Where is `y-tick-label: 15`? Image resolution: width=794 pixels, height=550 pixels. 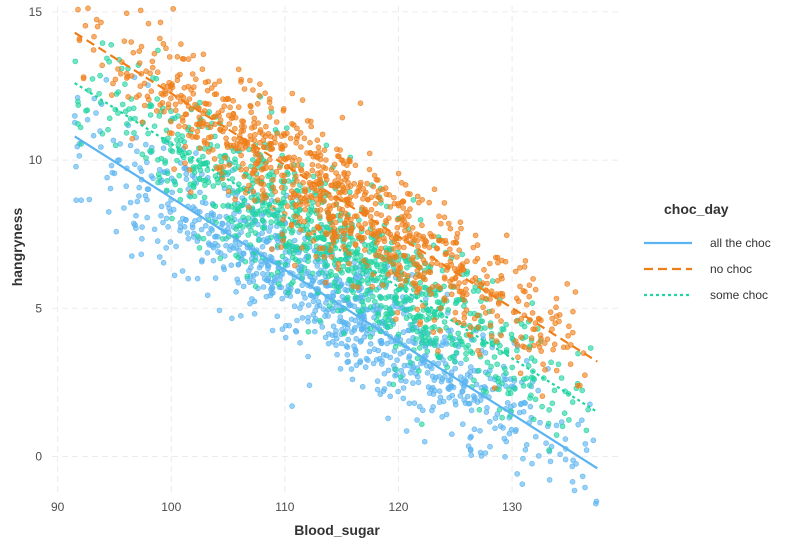 y-tick-label: 15 is located at coordinates (36, 12).